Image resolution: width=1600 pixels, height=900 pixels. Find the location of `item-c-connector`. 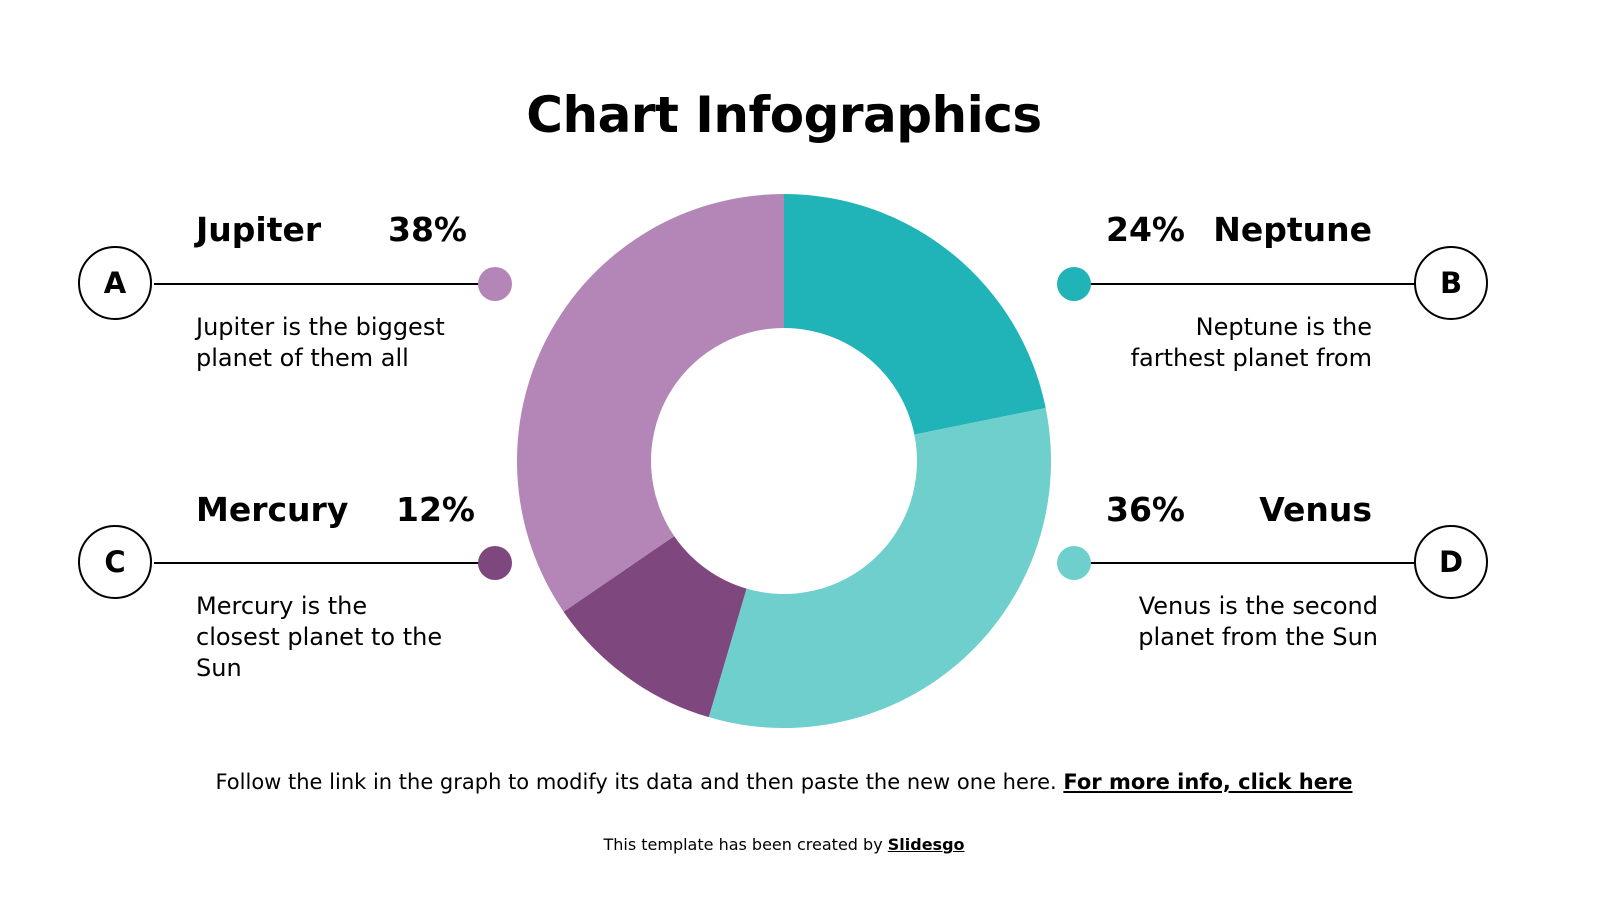

item-c-connector is located at coordinates (319, 563).